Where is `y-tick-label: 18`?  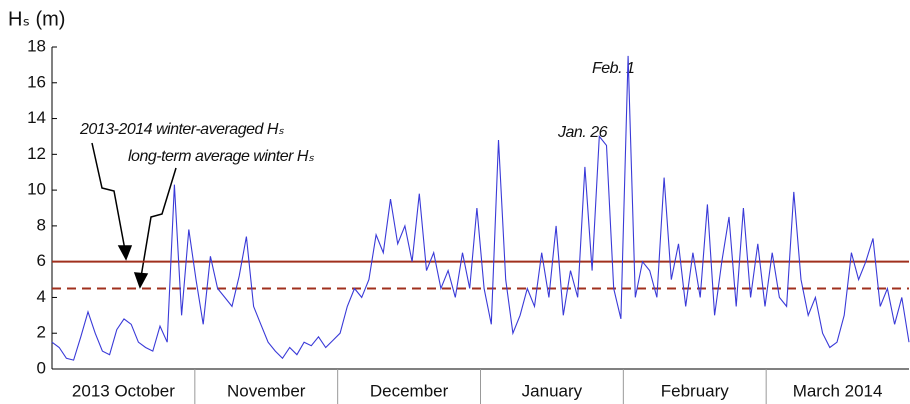
y-tick-label: 18 is located at coordinates (36, 45).